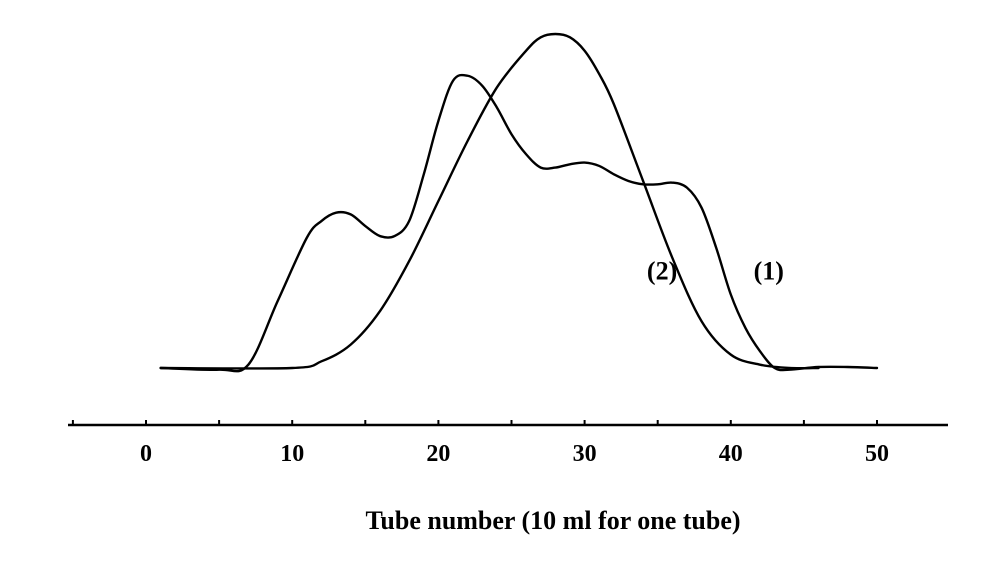 This screenshot has width=981, height=566. Describe the element at coordinates (731, 454) in the screenshot. I see `x-tick-label: 40` at that location.